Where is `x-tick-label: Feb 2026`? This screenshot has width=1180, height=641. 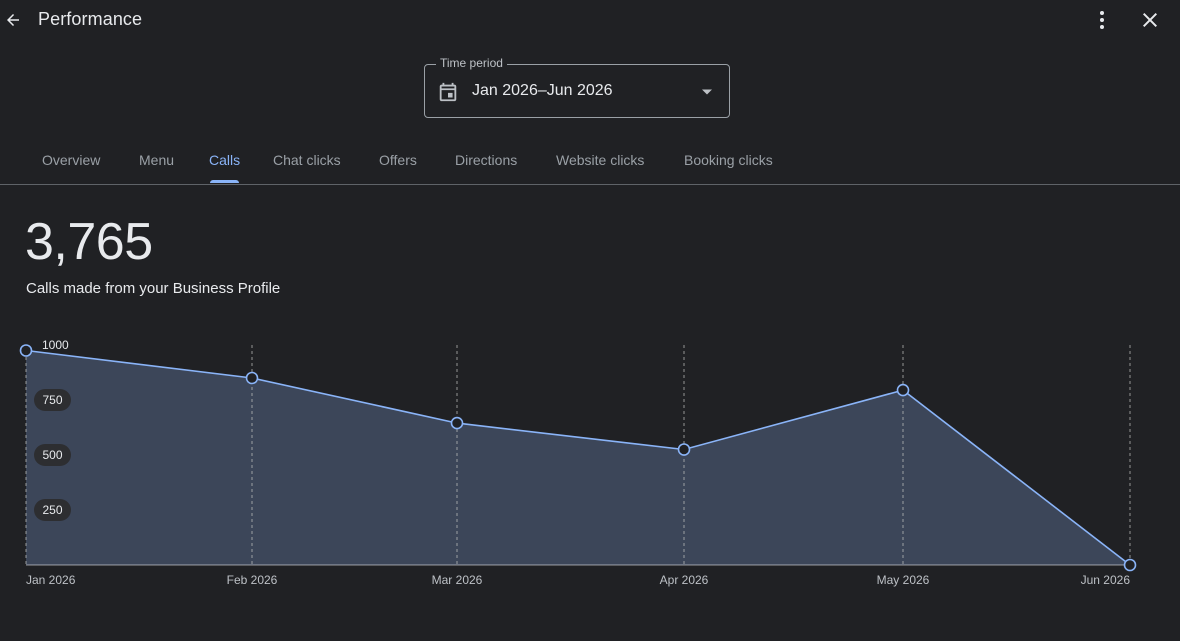 x-tick-label: Feb 2026 is located at coordinates (252, 580).